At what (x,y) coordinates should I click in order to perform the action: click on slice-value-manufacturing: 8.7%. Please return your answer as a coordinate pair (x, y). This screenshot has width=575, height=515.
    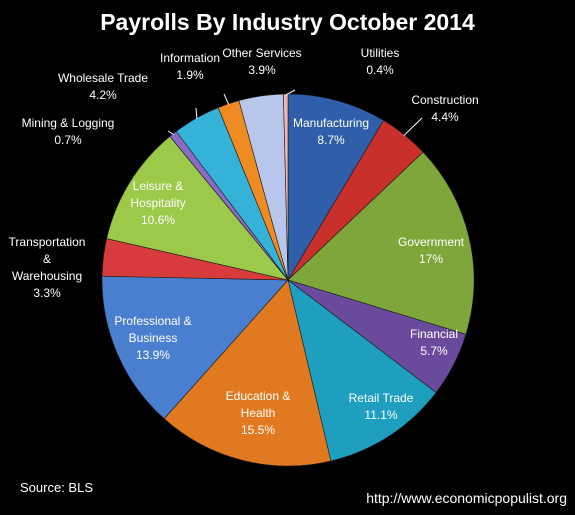
    Looking at the image, I should click on (331, 140).